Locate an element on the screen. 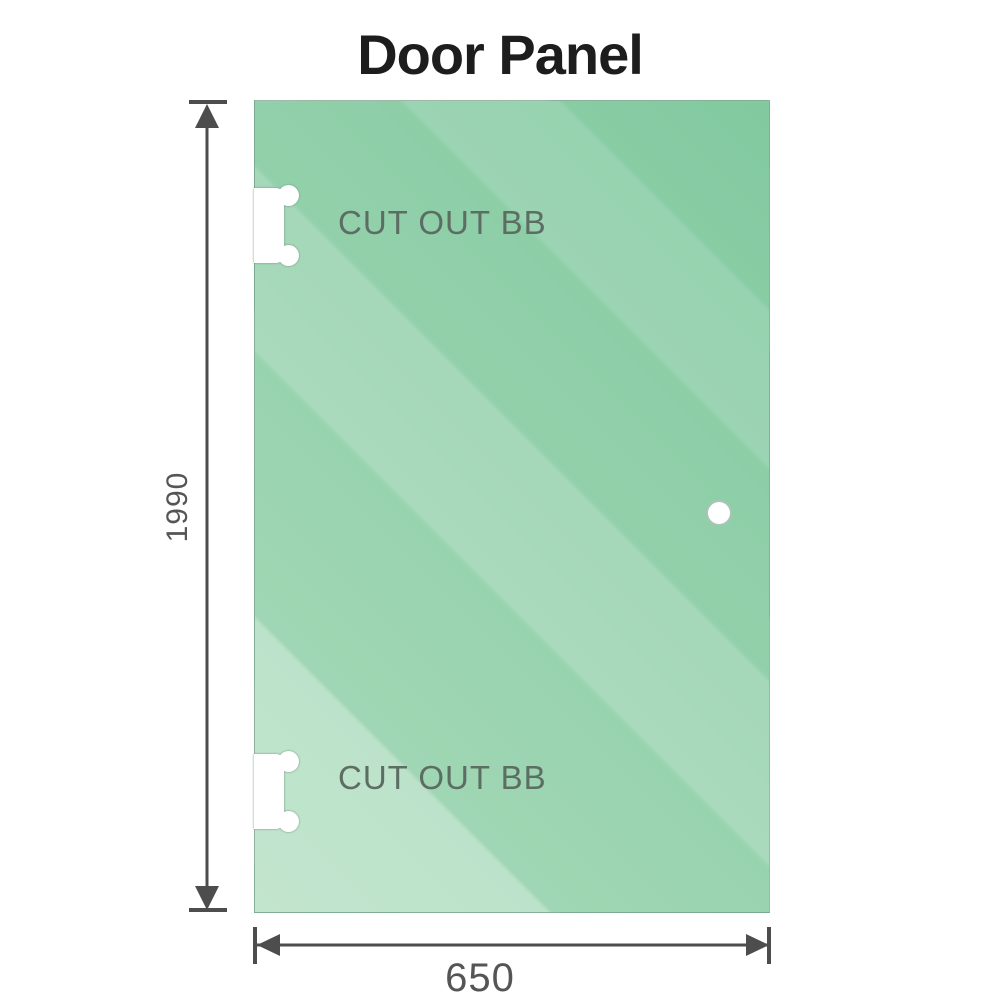 The height and width of the screenshot is (1000, 1000). height-dimension-label: 1990 is located at coordinates (177, 507).